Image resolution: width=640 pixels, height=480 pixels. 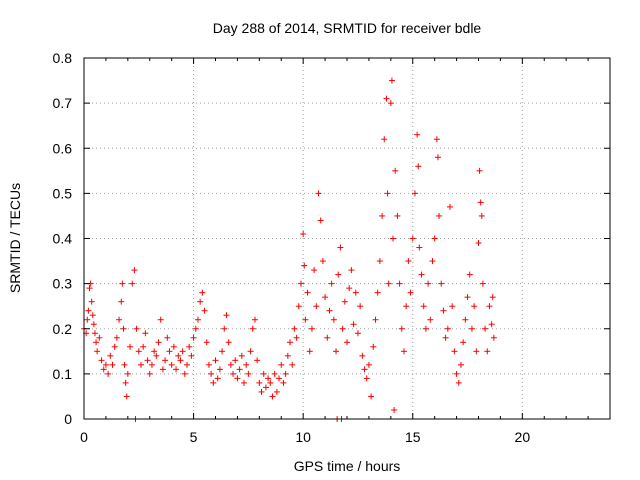 What do you see at coordinates (63, 148) in the screenshot?
I see `y-tick-label: 0.6` at bounding box center [63, 148].